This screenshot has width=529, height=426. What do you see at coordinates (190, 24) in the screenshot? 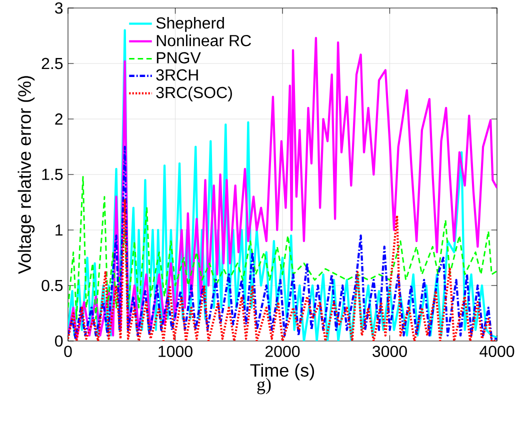
I see `legend-label: Shepherd` at bounding box center [190, 24].